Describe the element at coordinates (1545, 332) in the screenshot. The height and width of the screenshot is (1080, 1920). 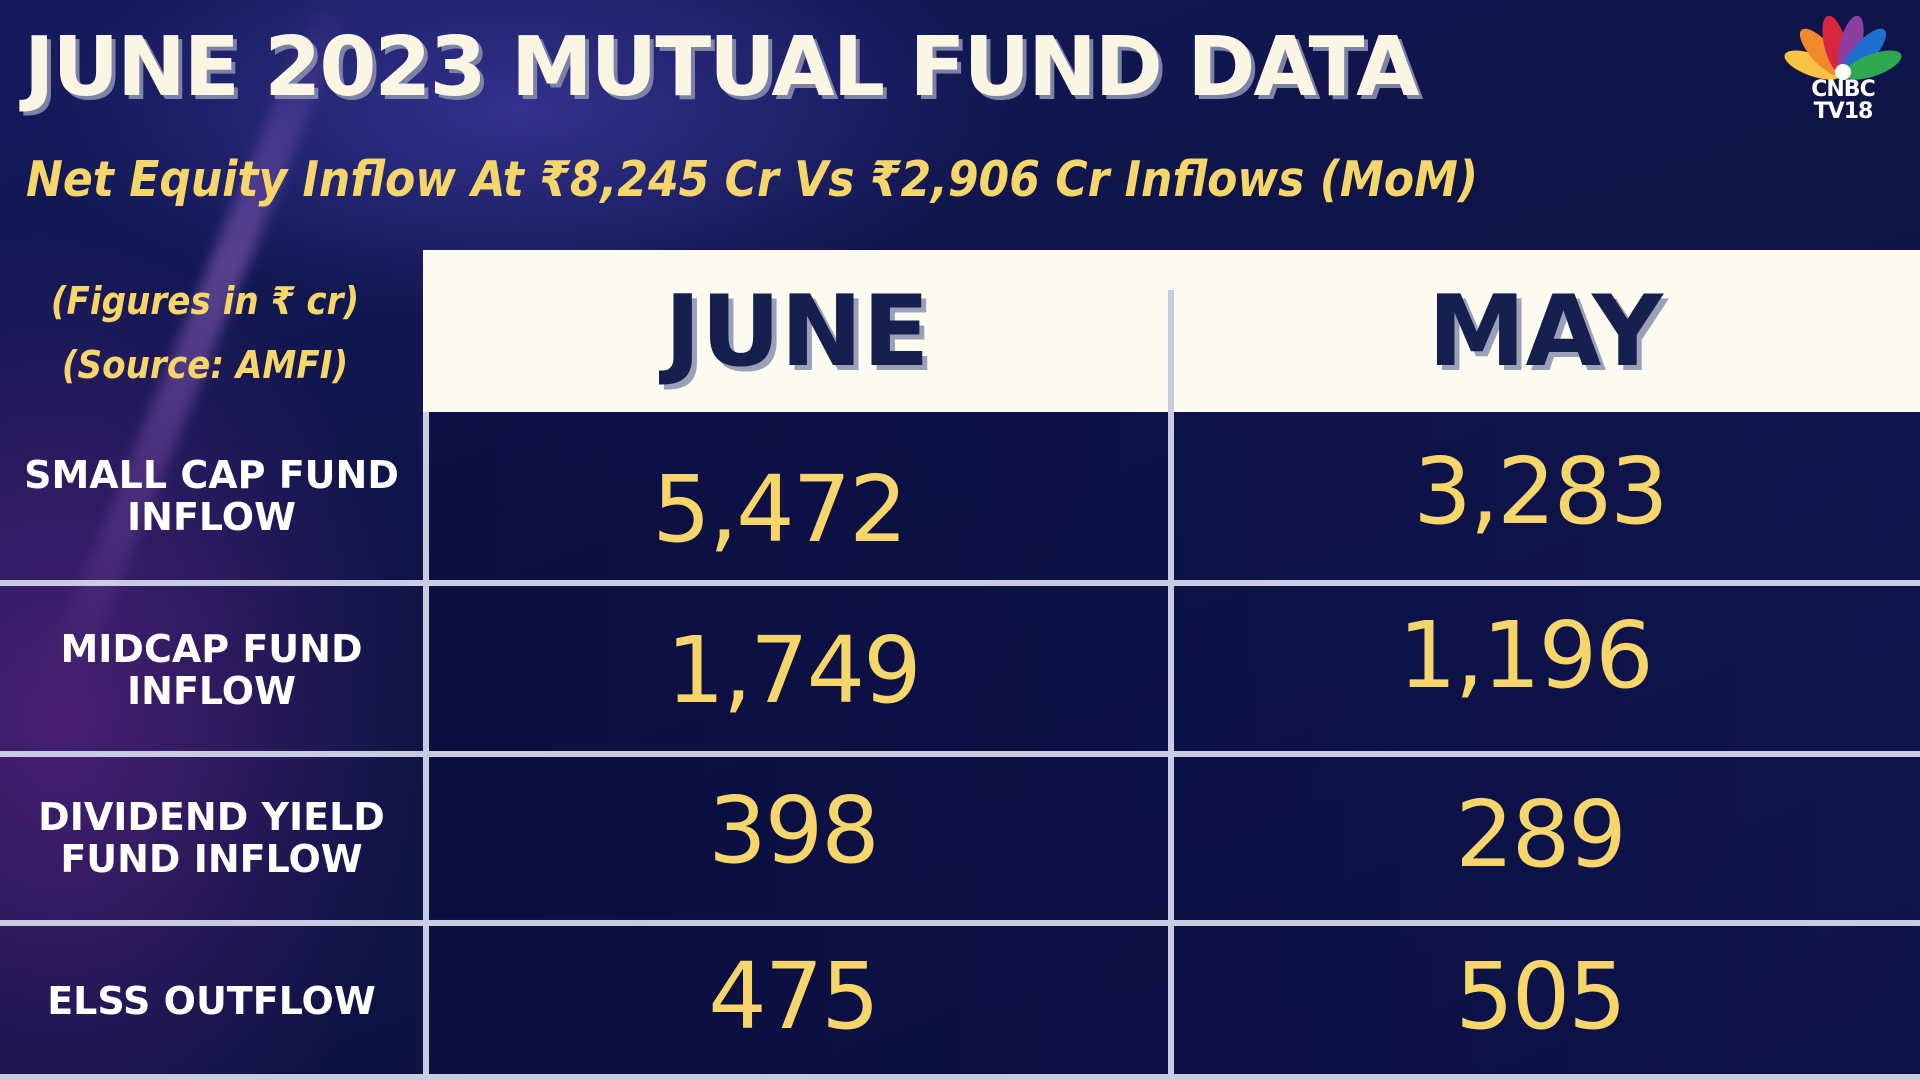
I see `column-header-may: MAY` at that location.